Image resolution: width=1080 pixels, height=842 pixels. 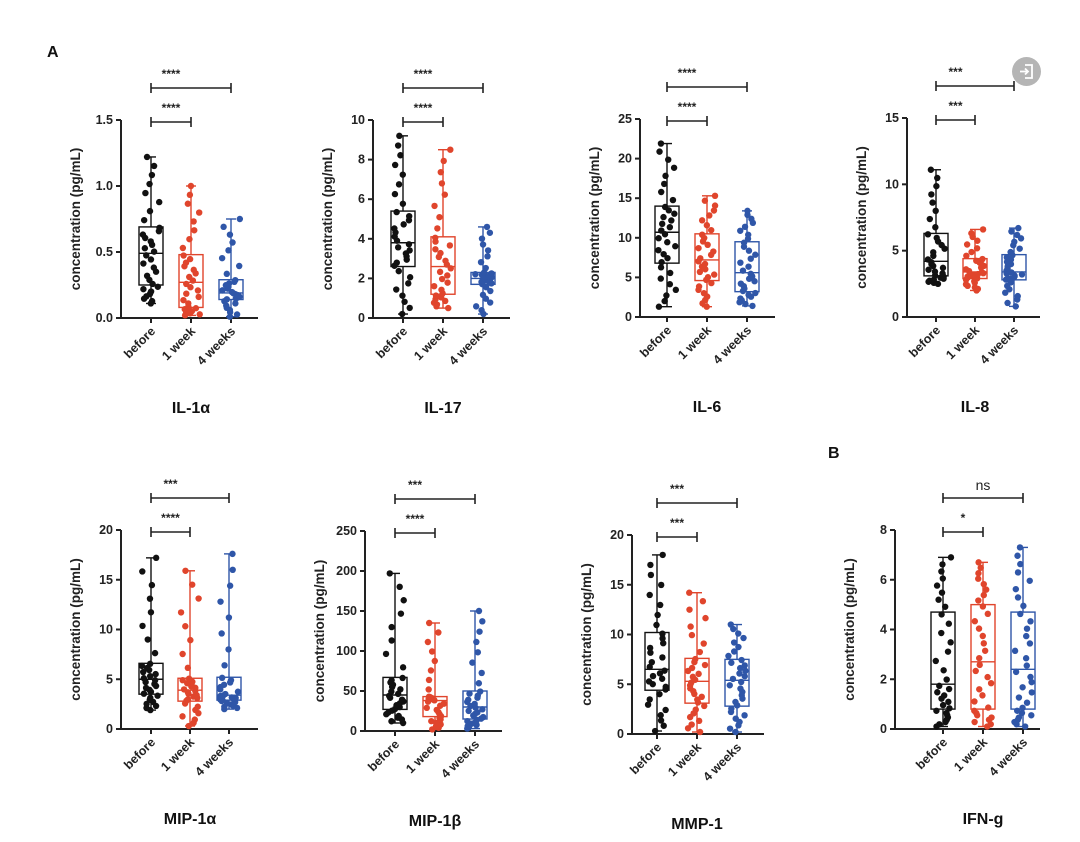 I want to click on y-tick-label: 2, so click(x=361, y=278).